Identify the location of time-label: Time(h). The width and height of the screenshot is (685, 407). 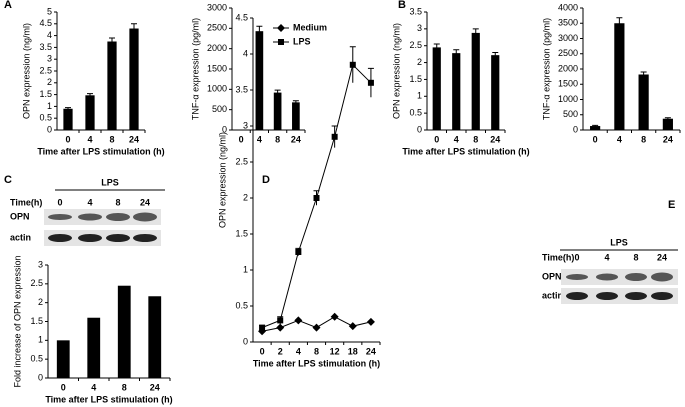
(558, 257).